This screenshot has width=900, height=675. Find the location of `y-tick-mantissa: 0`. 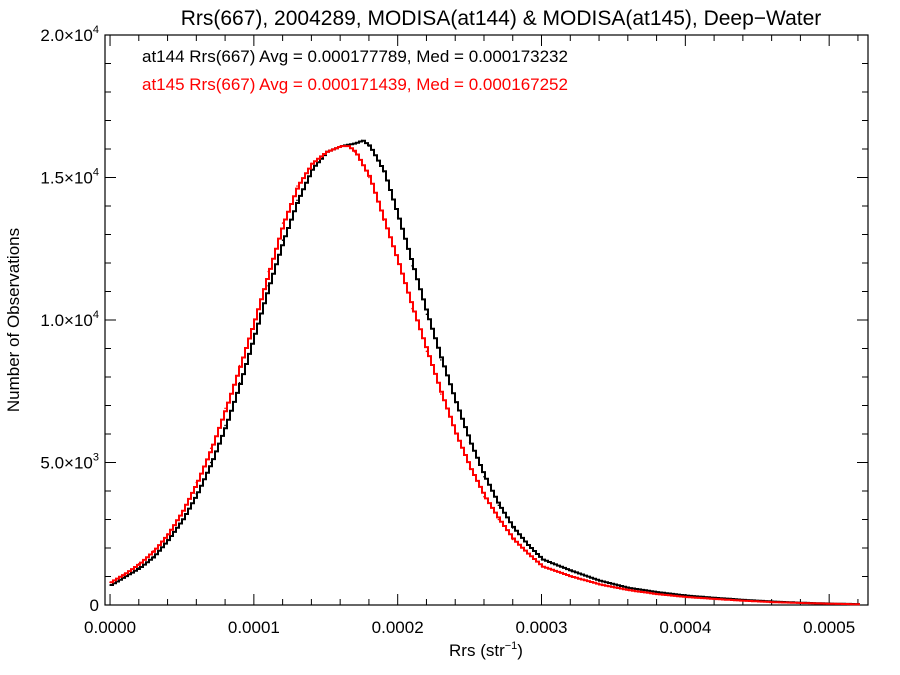

y-tick-mantissa: 0 is located at coordinates (94, 605).